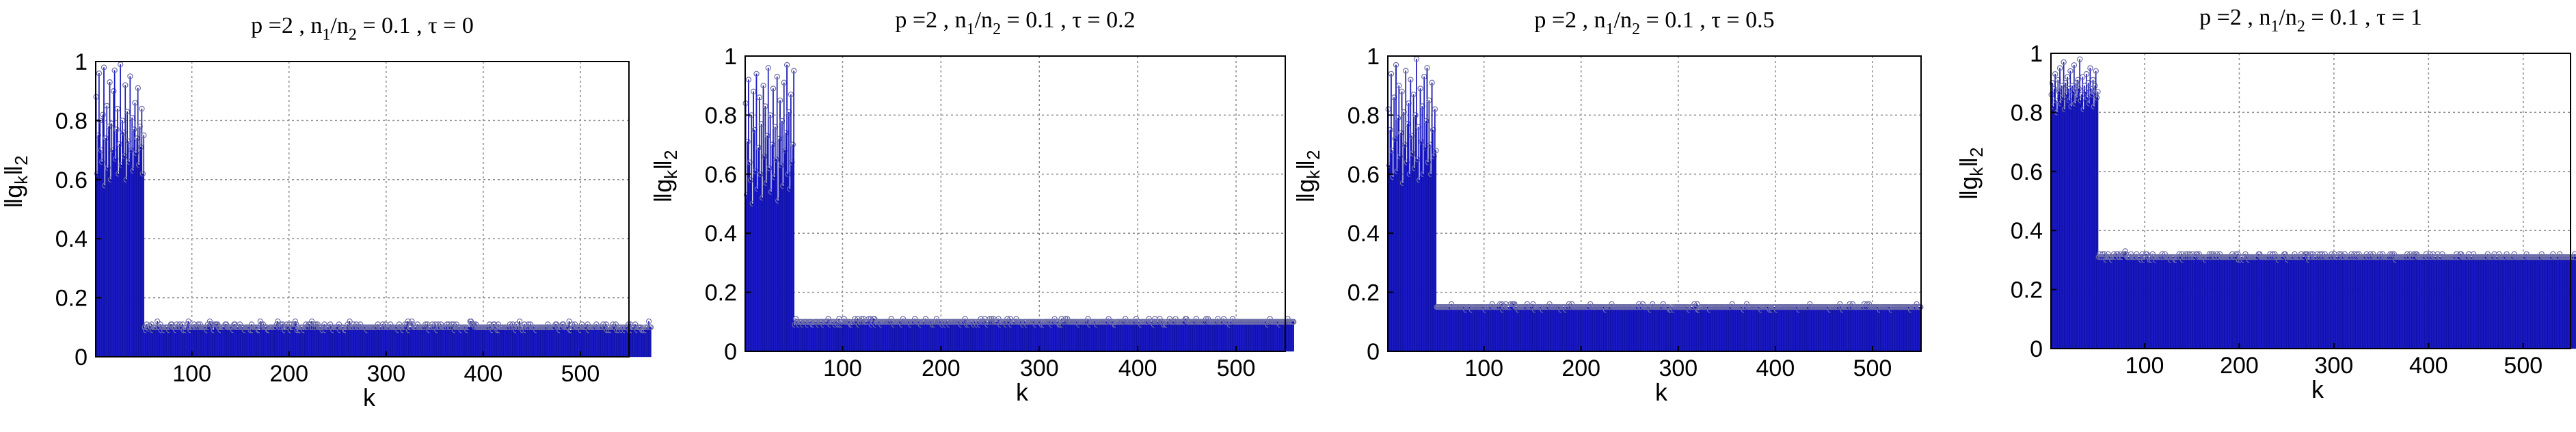 The height and width of the screenshot is (432, 2576). I want to click on y-axis-label: ‖gk‖2, so click(1971, 173).